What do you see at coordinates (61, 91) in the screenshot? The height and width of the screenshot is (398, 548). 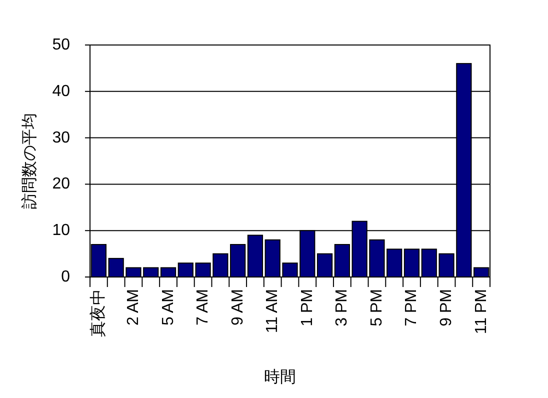 I see `y-tick-label: 40` at bounding box center [61, 91].